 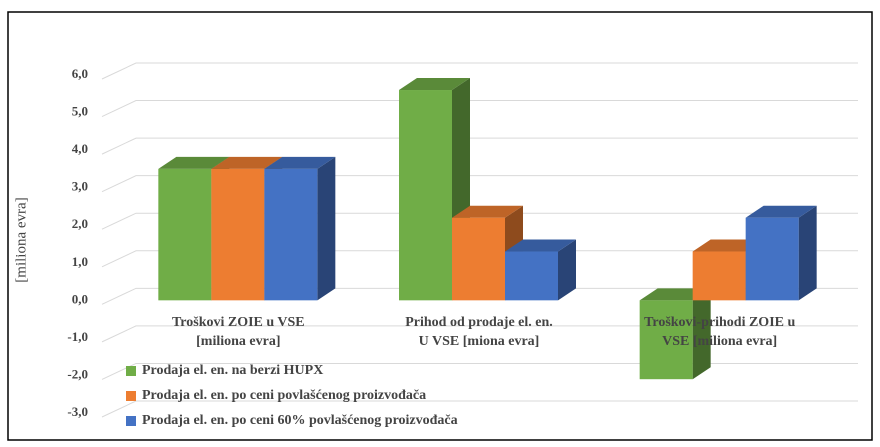 I want to click on x-tick-label: Prihod od prodaje el. en., so click(x=479, y=322).